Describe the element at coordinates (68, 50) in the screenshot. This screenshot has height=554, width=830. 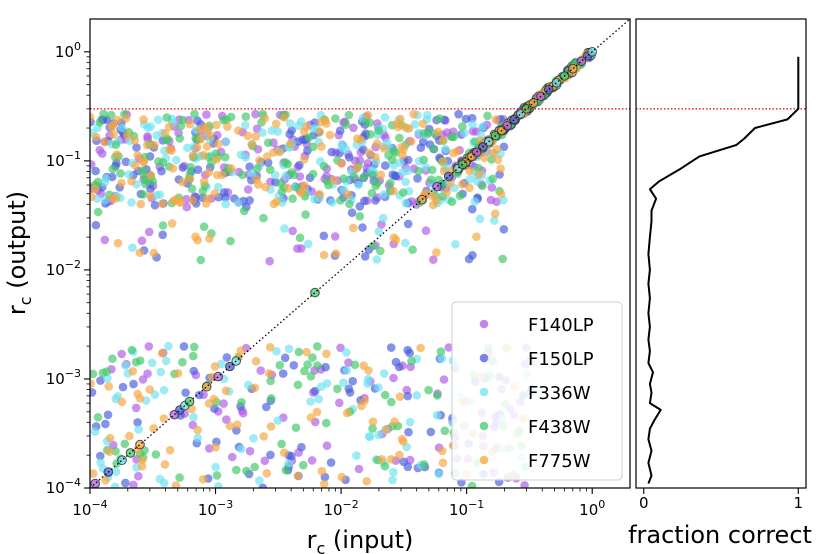
I see `y-tick-label: 10⁰` at that location.